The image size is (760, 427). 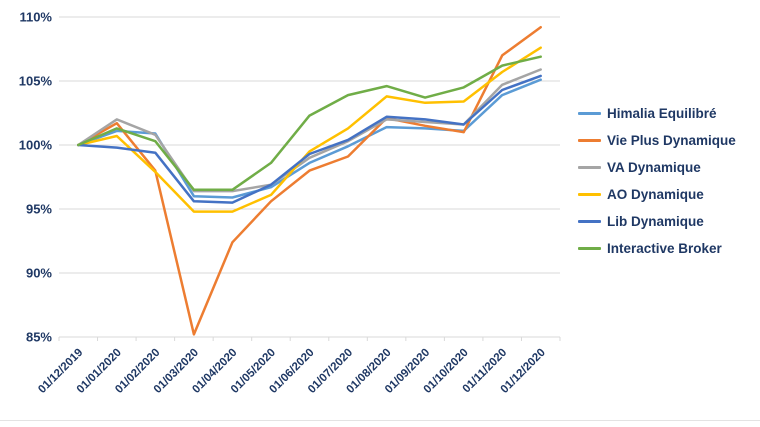 I want to click on legend-label: Interactive Broker, so click(x=664, y=248).